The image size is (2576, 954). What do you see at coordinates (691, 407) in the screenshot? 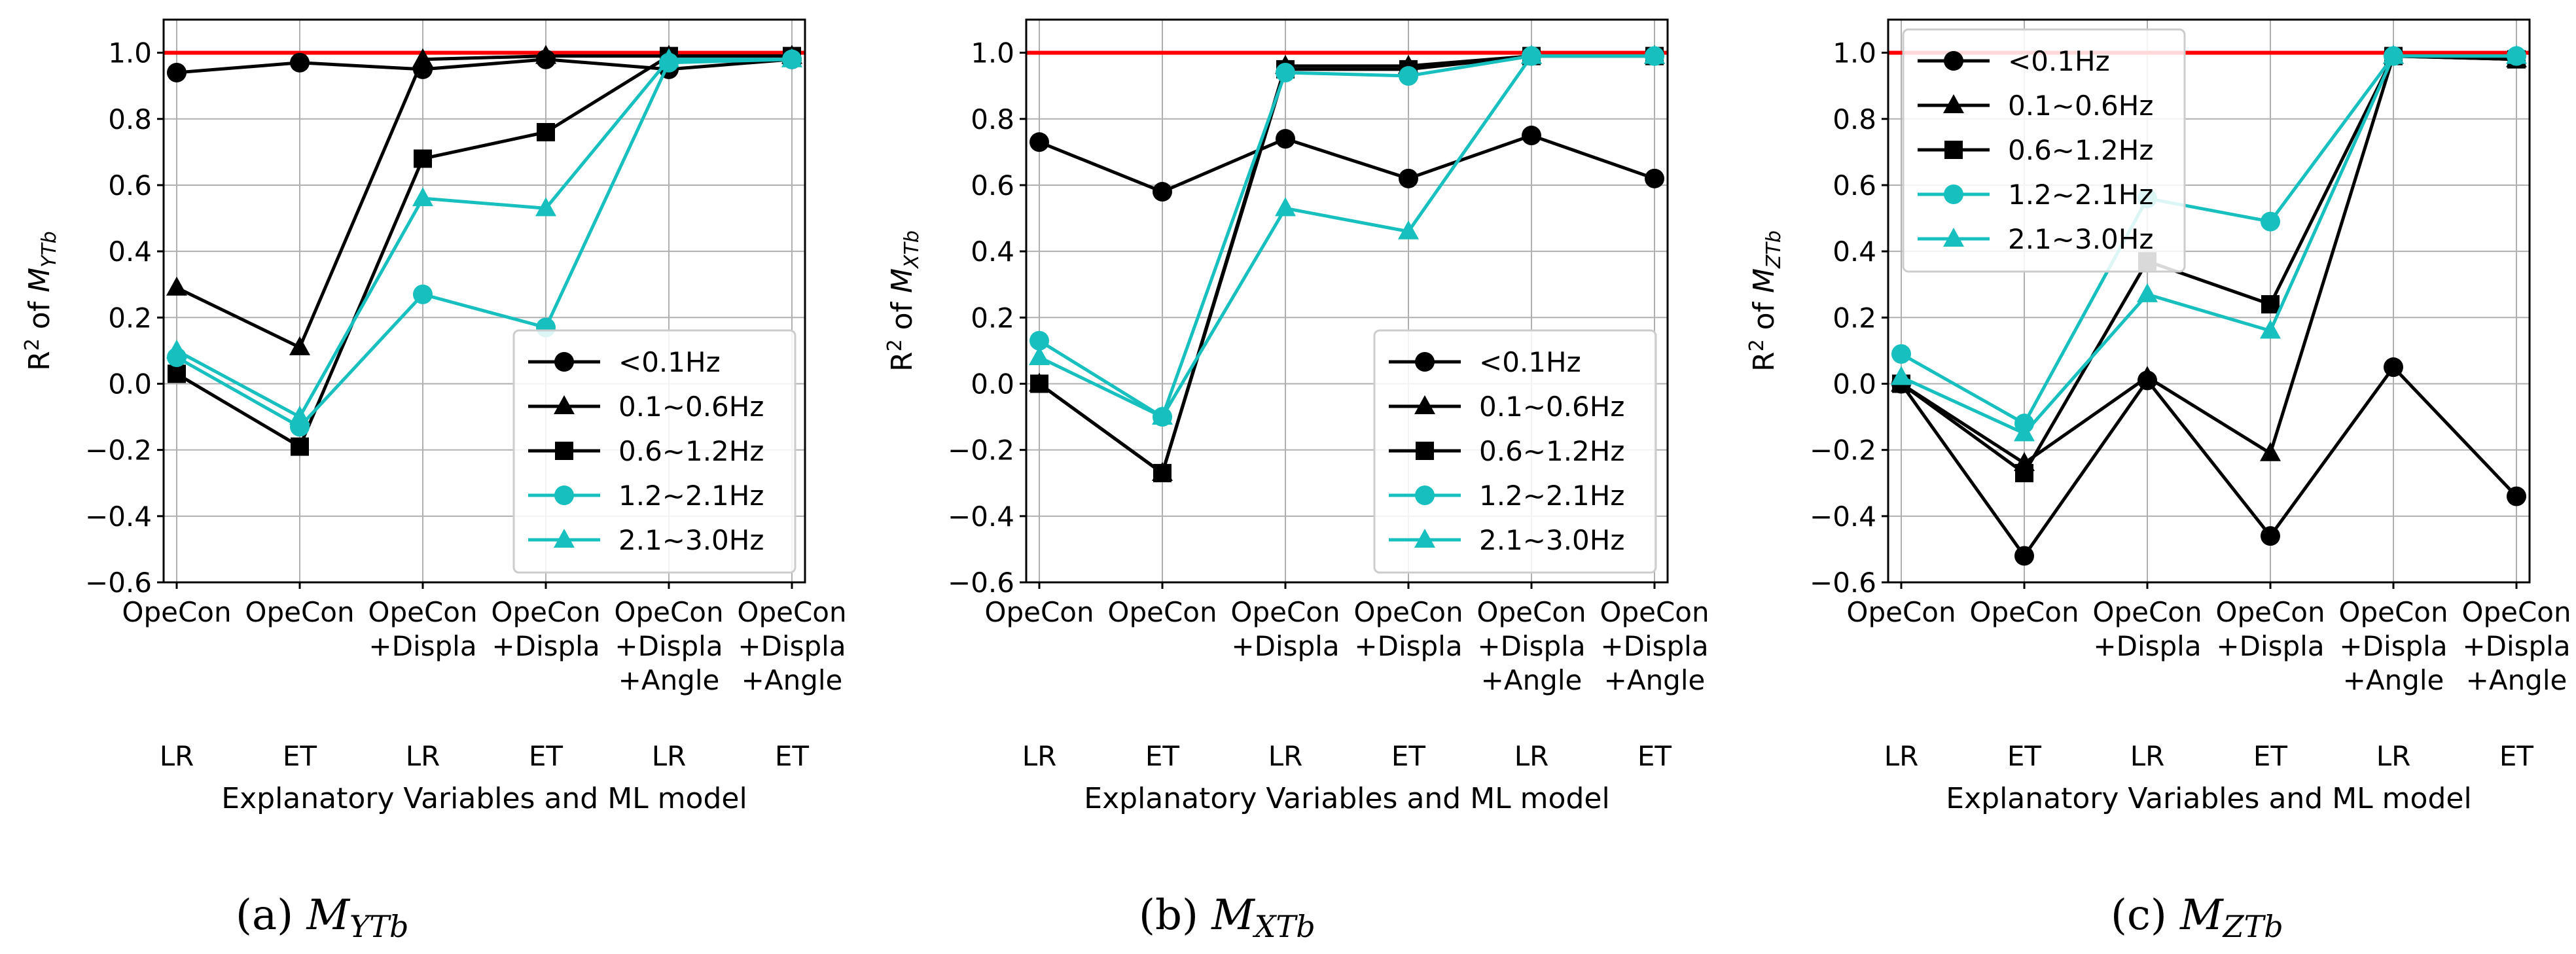
I see `legend-label: 0.1~0.6Hz` at bounding box center [691, 407].